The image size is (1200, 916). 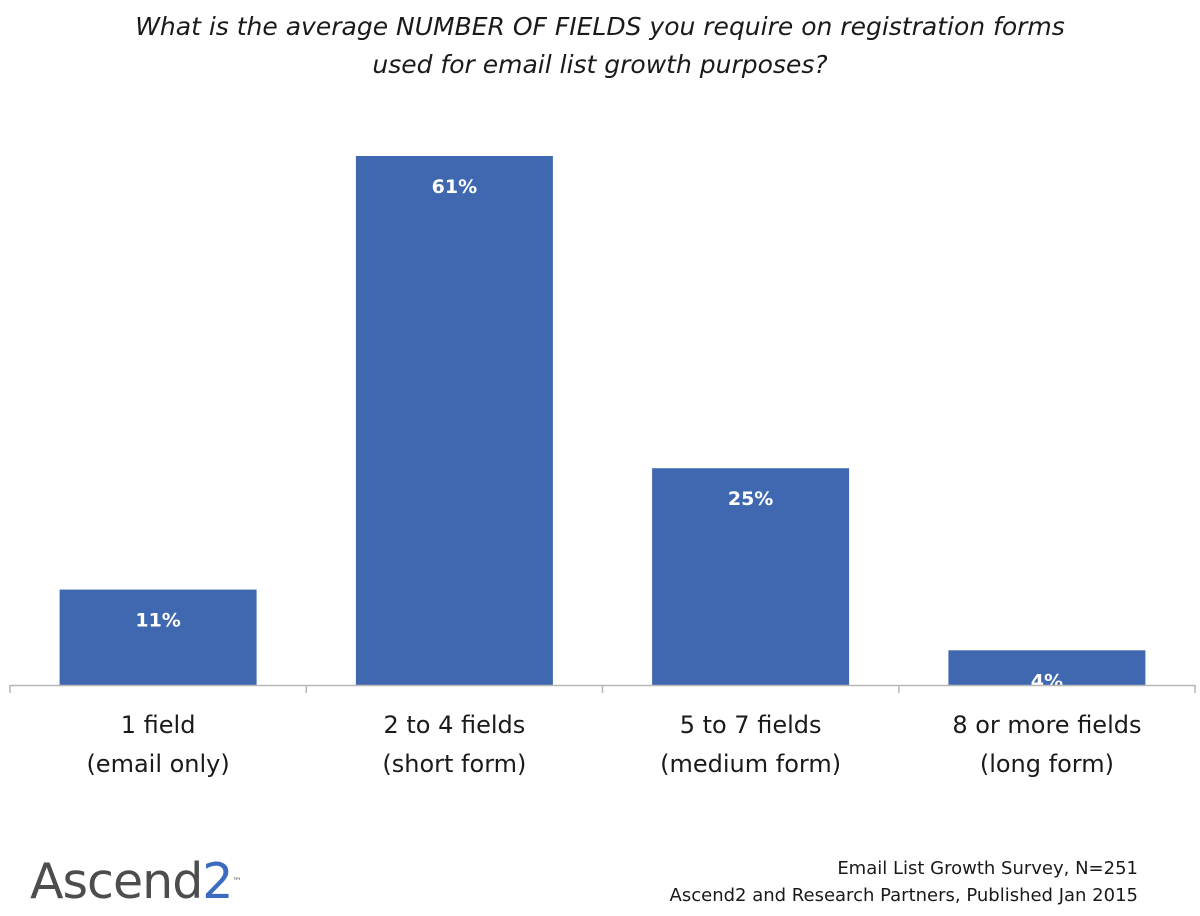 I want to click on source-line-1: Email List Growth Survey, N=251, so click(x=987, y=868).